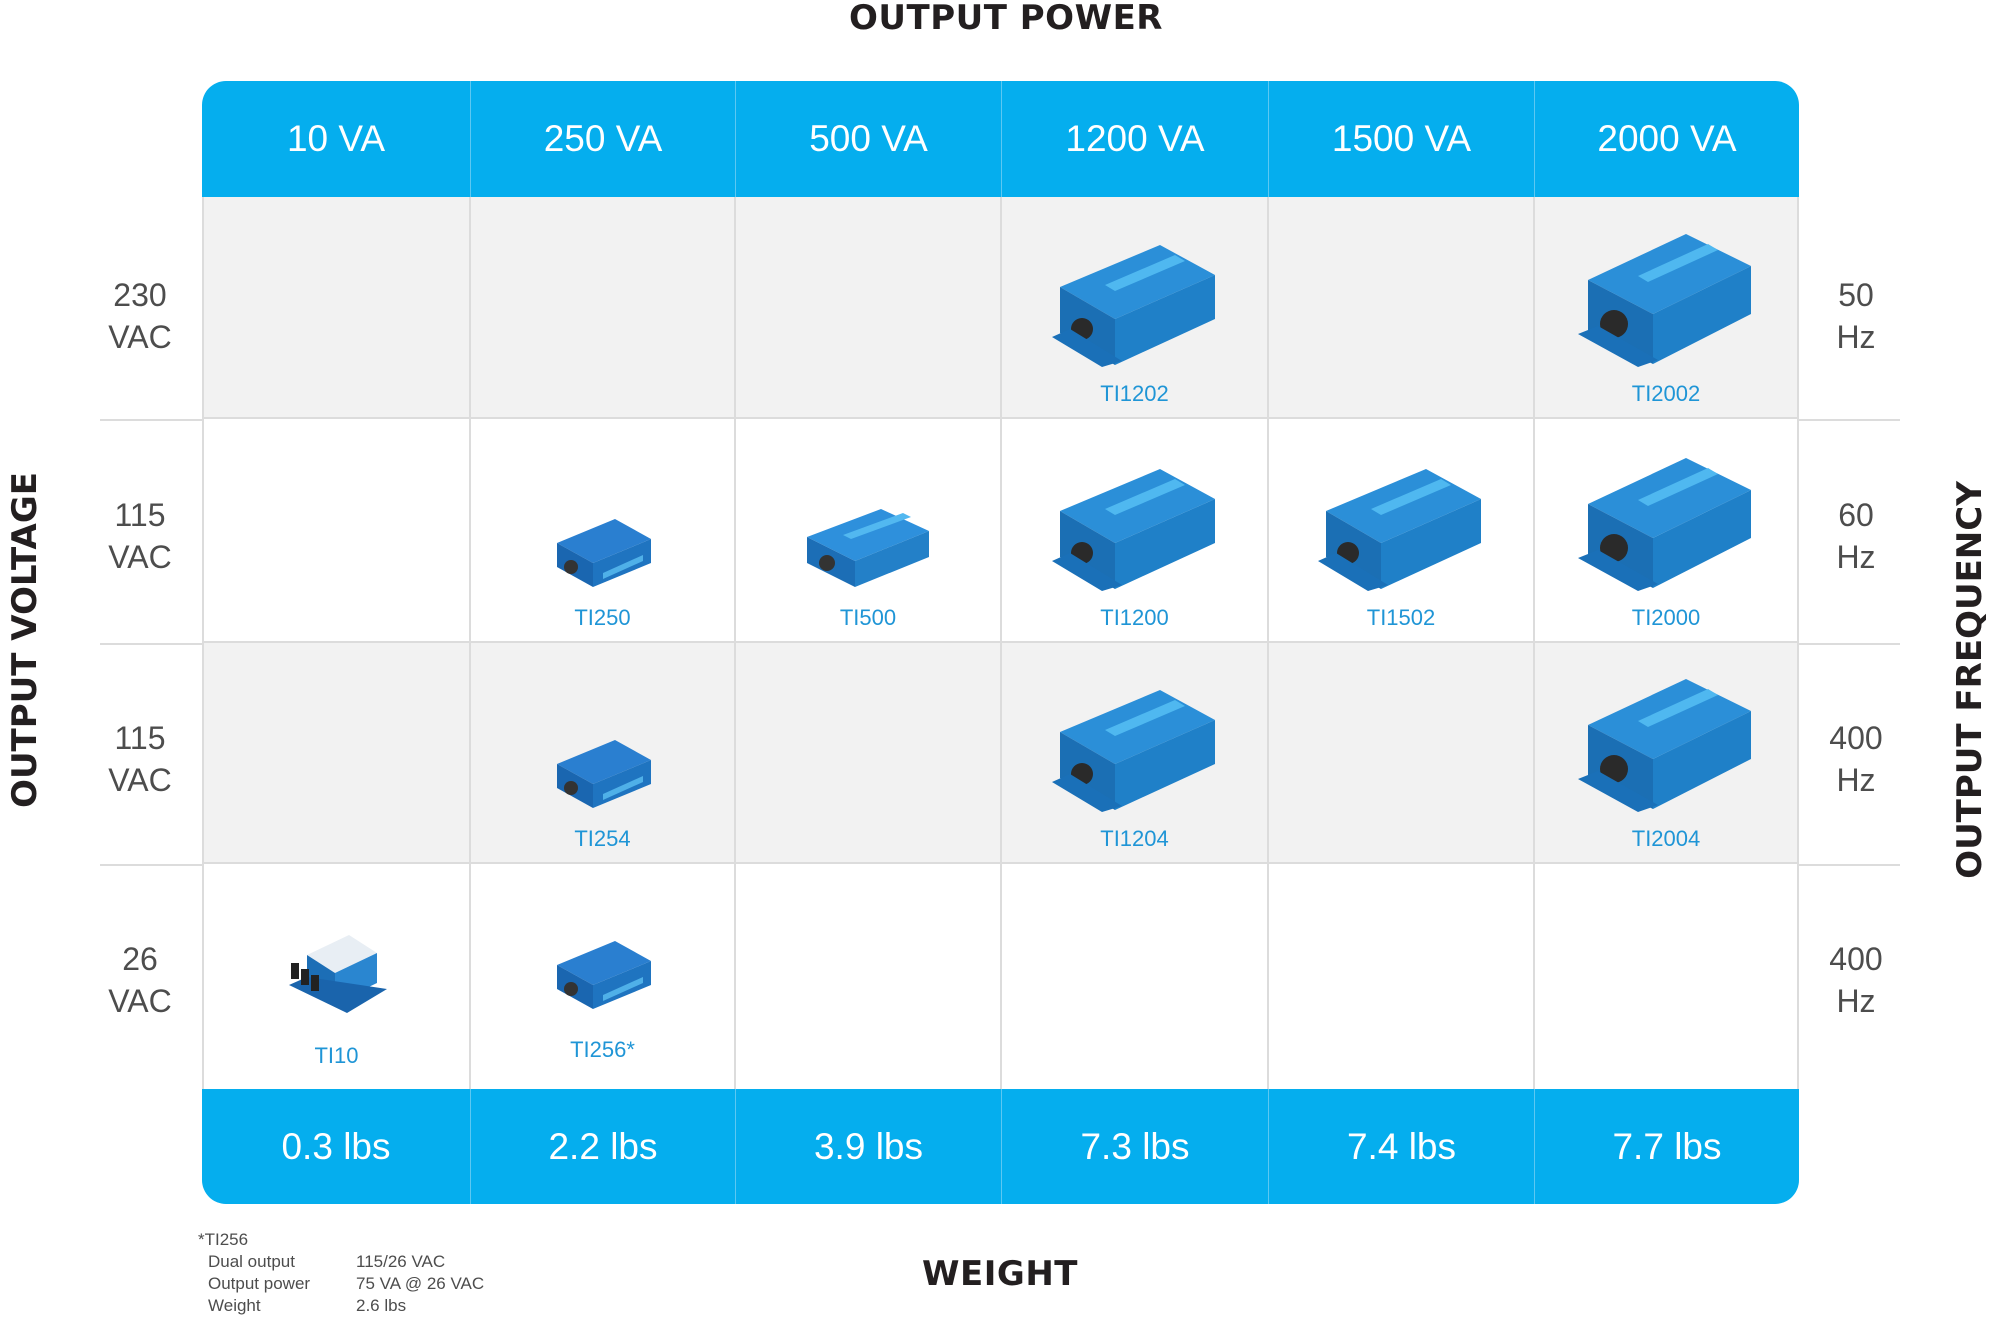 The height and width of the screenshot is (1318, 2000). I want to click on weight-value: 7.3 lbs, so click(1135, 1146).